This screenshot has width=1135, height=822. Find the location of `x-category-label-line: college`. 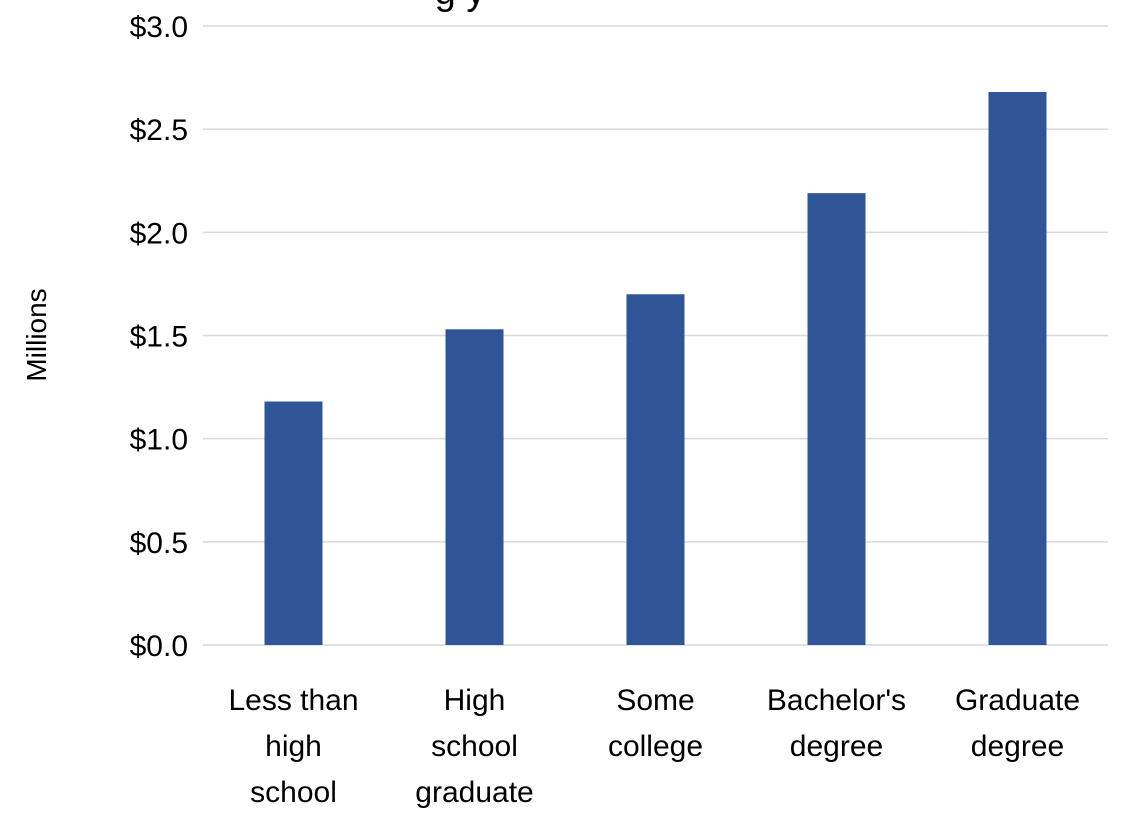

x-category-label-line: college is located at coordinates (655, 746).